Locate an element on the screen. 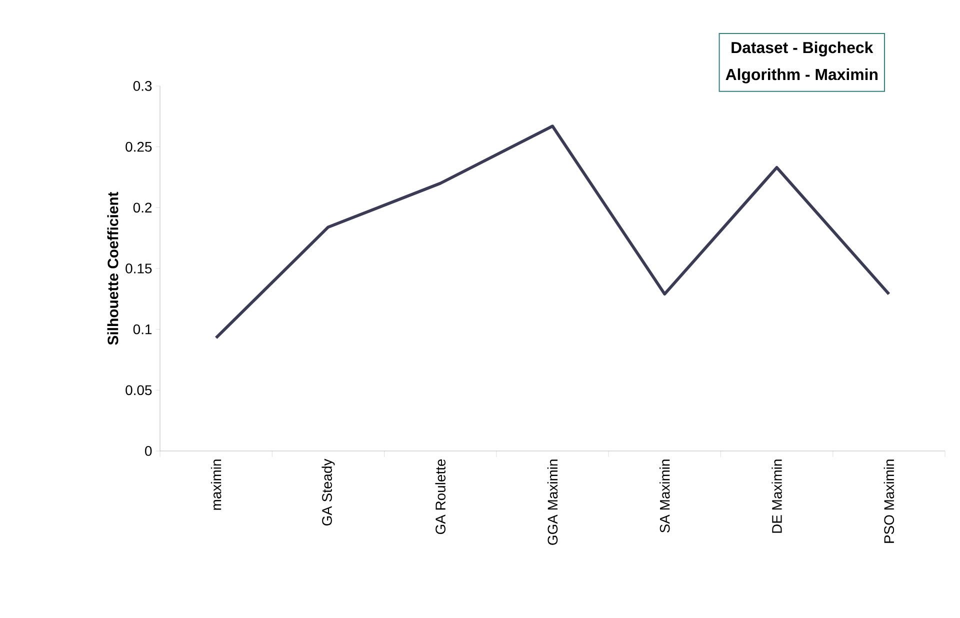 This screenshot has width=960, height=618. text: Algorithm - Maximin is located at coordinates (802, 76).